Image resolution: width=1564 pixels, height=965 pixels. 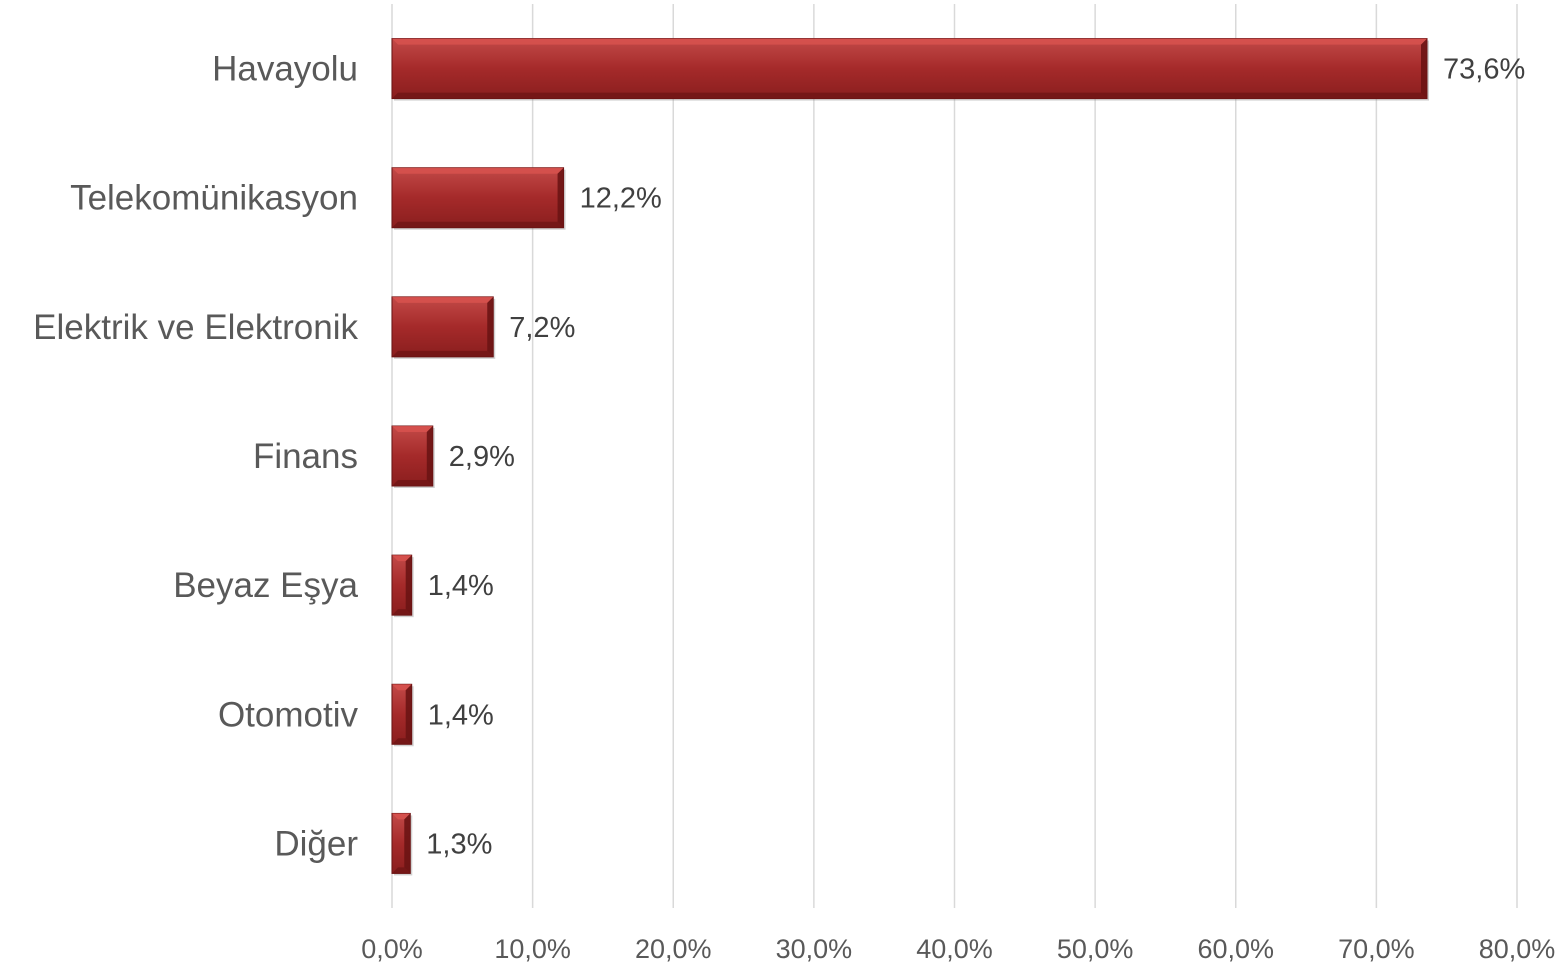 I want to click on category-label: Elektrik ve Elektronik, so click(x=195, y=327).